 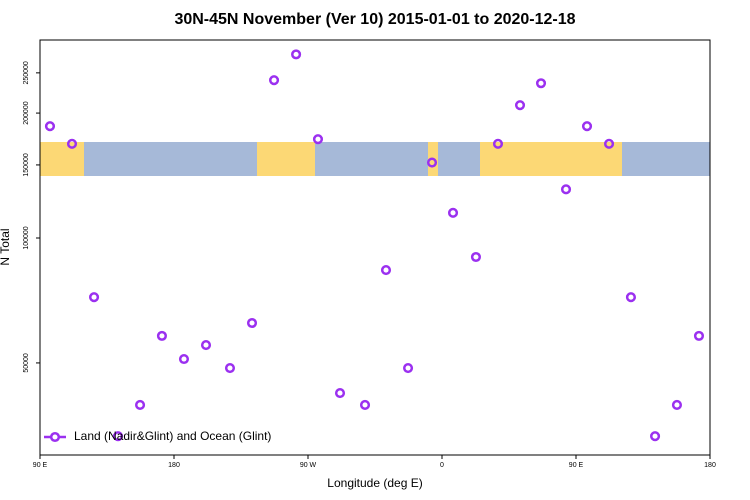 What do you see at coordinates (308, 465) in the screenshot?
I see `x-tick-label: 90 W` at bounding box center [308, 465].